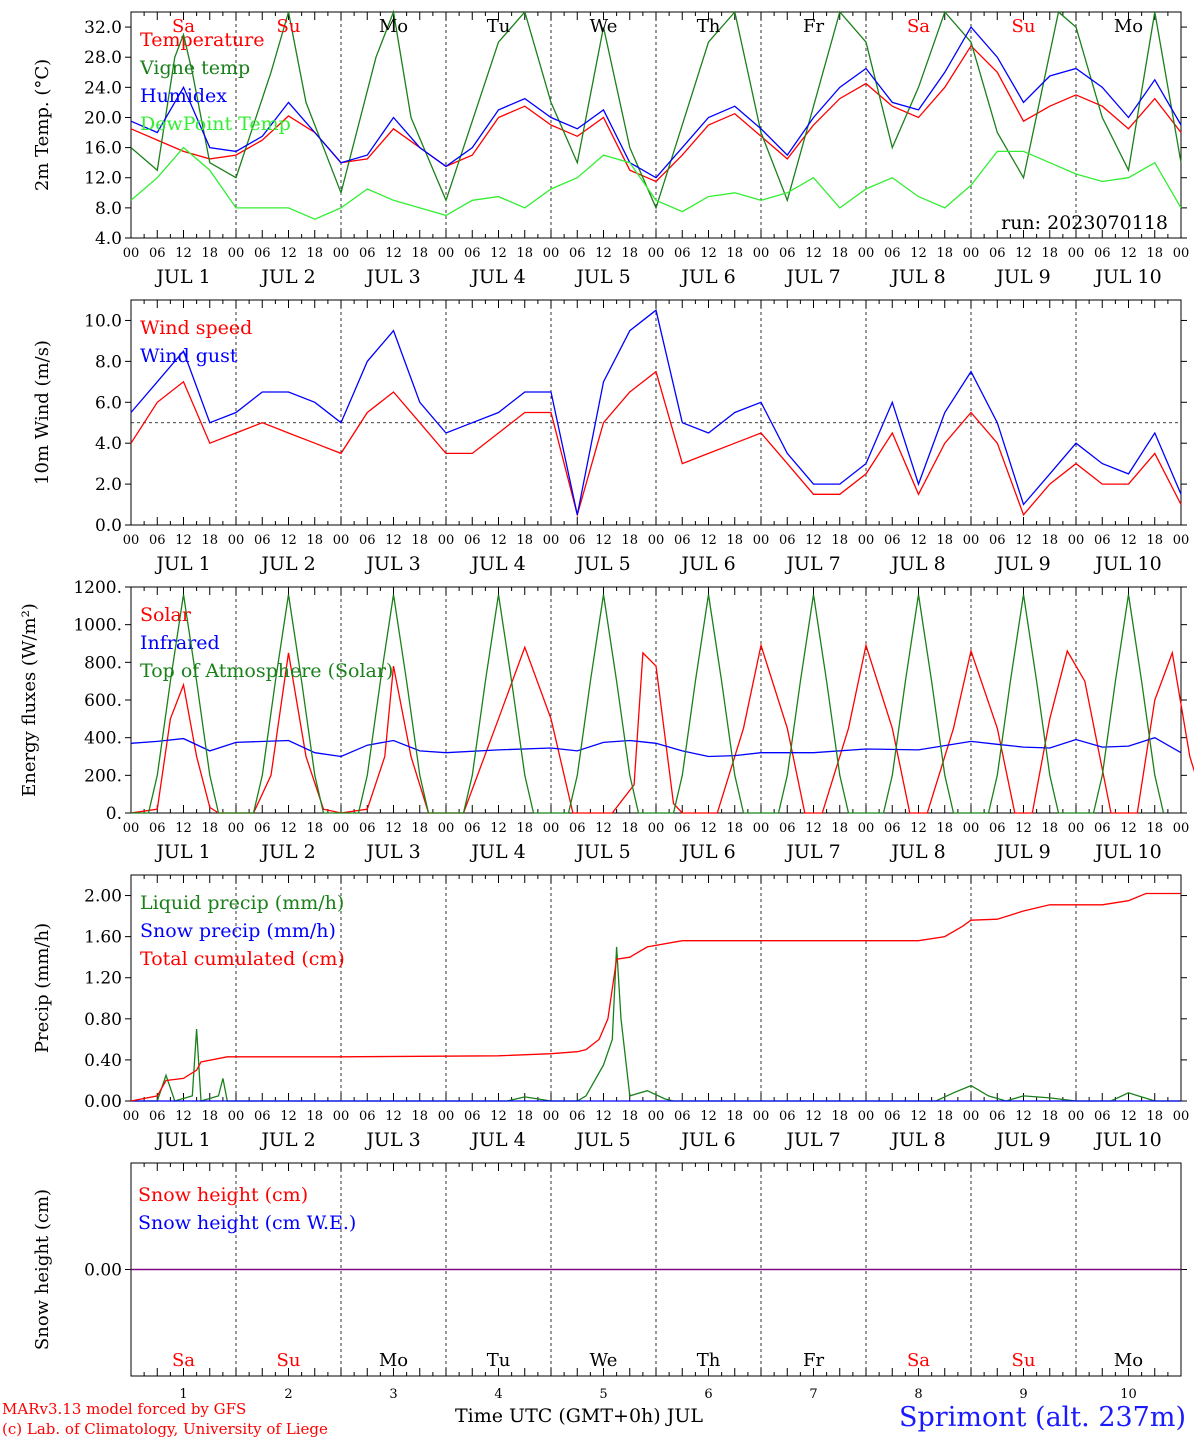 Image resolution: width=1194 pixels, height=1440 pixels. I want to click on legend-entry: Infrared, so click(180, 643).